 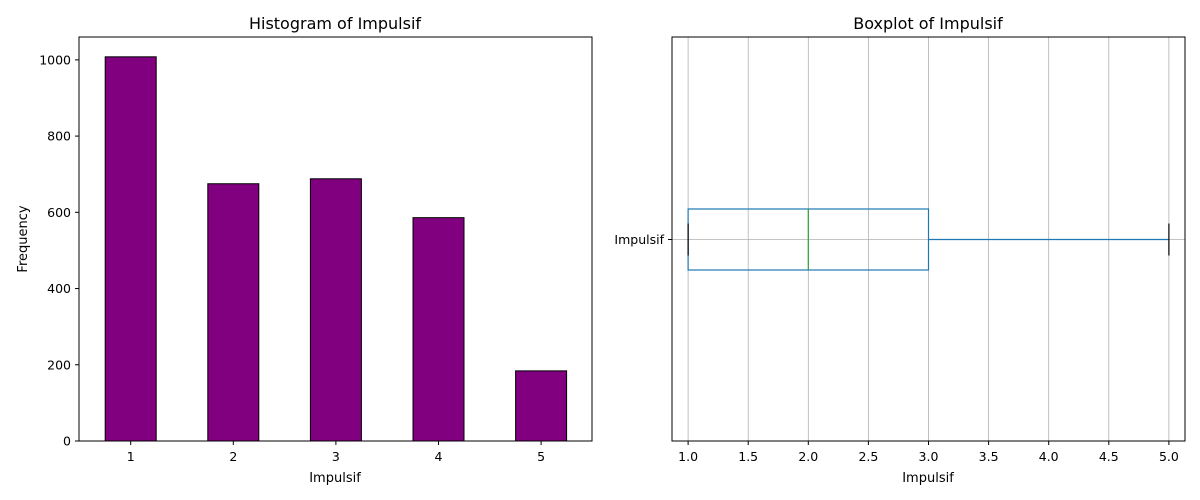 What do you see at coordinates (748, 456) in the screenshot?
I see `boxplot-x-tick-label: 1.5` at bounding box center [748, 456].